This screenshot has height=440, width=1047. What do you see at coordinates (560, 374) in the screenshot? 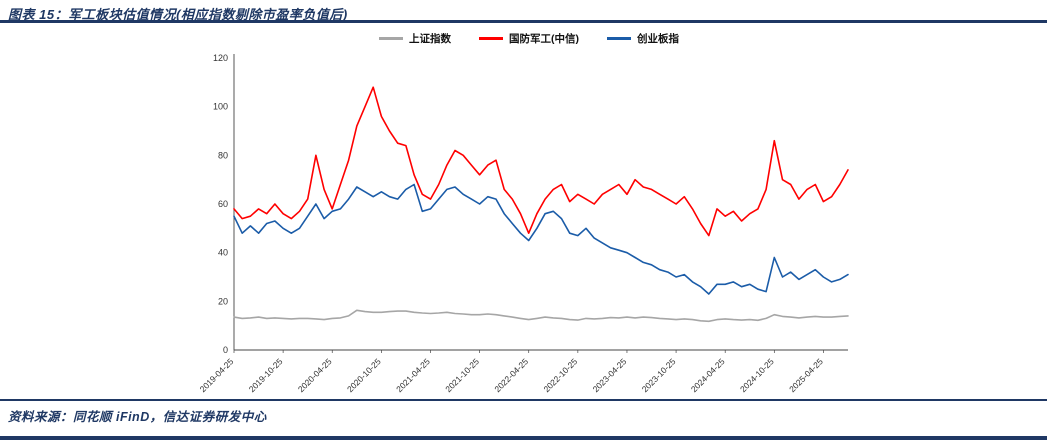
I see `x-tick-label: 2022-10-25` at bounding box center [560, 374].